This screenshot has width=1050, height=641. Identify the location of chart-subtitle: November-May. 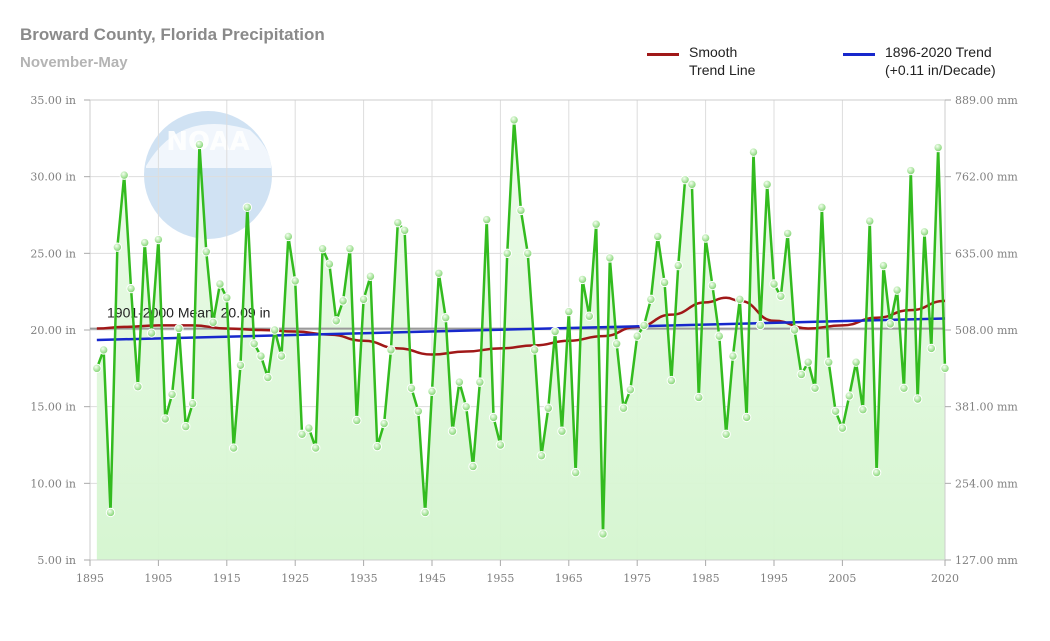
(74, 62).